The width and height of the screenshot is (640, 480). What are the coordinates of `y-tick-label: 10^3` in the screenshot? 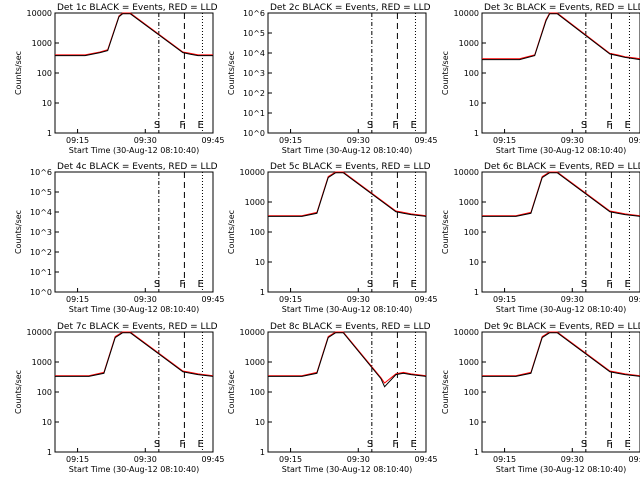 It's located at (254, 73).